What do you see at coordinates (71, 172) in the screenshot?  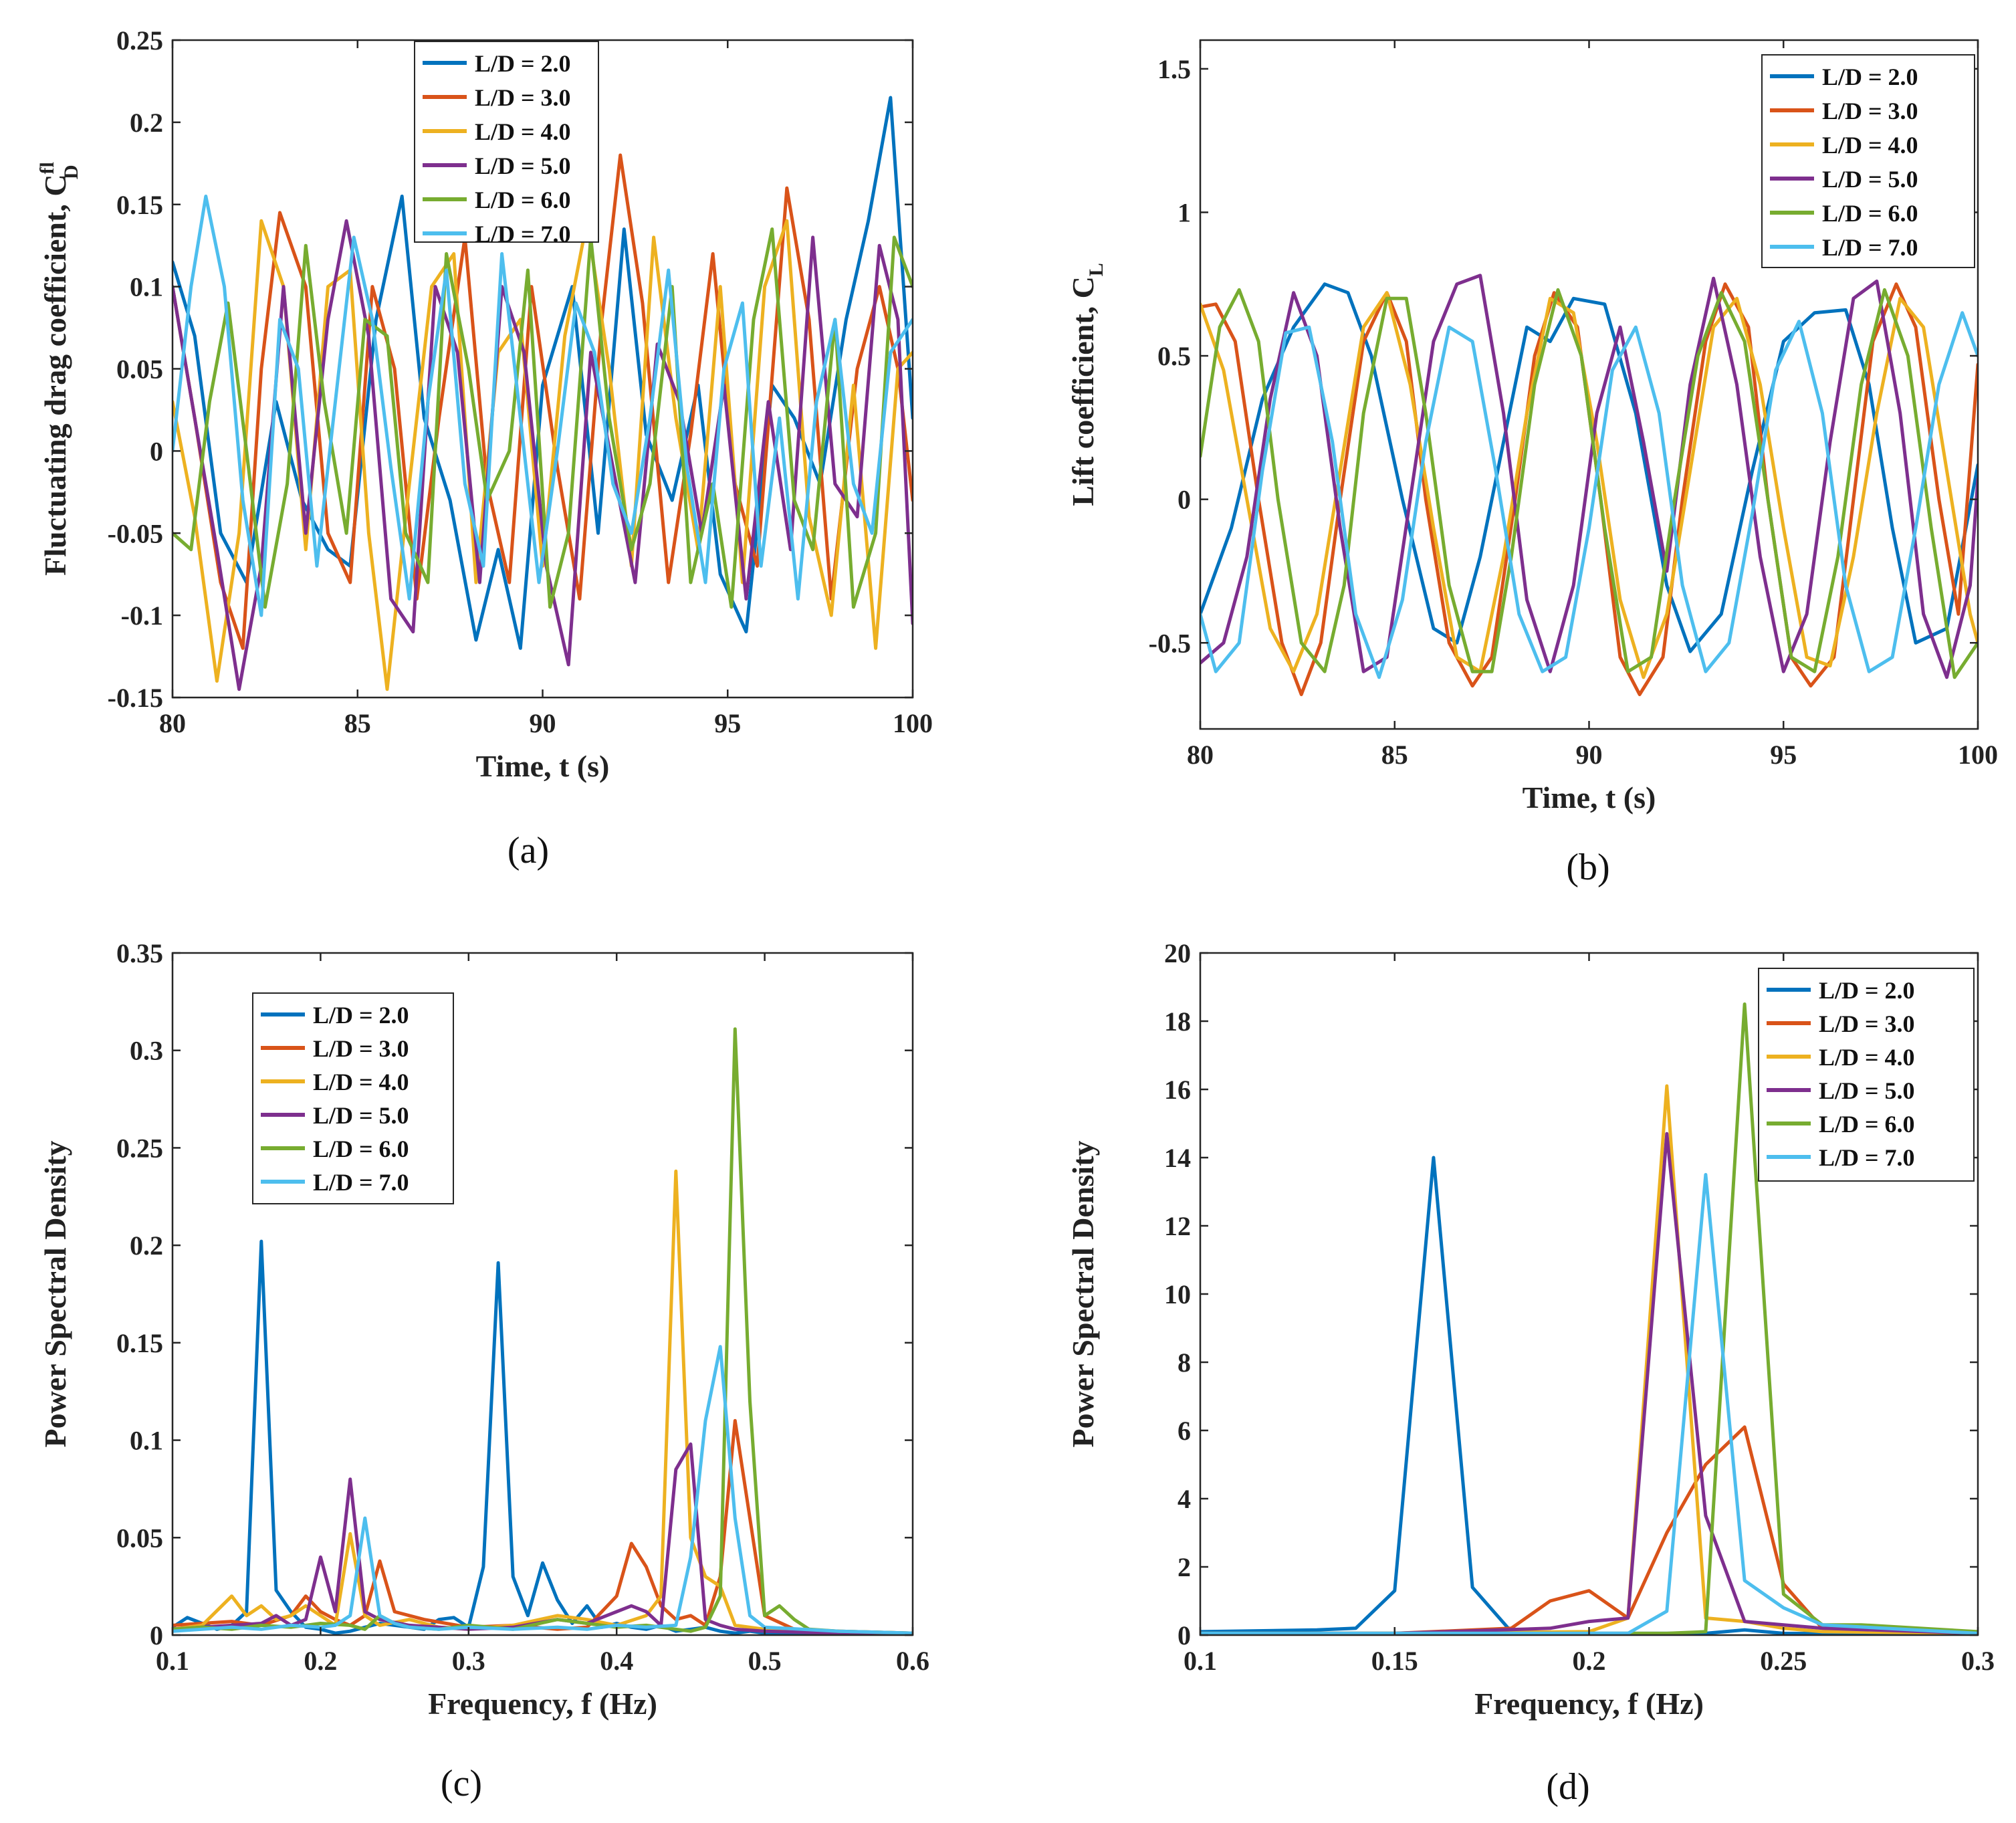 I see `y-axis-label-subscript: D` at bounding box center [71, 172].